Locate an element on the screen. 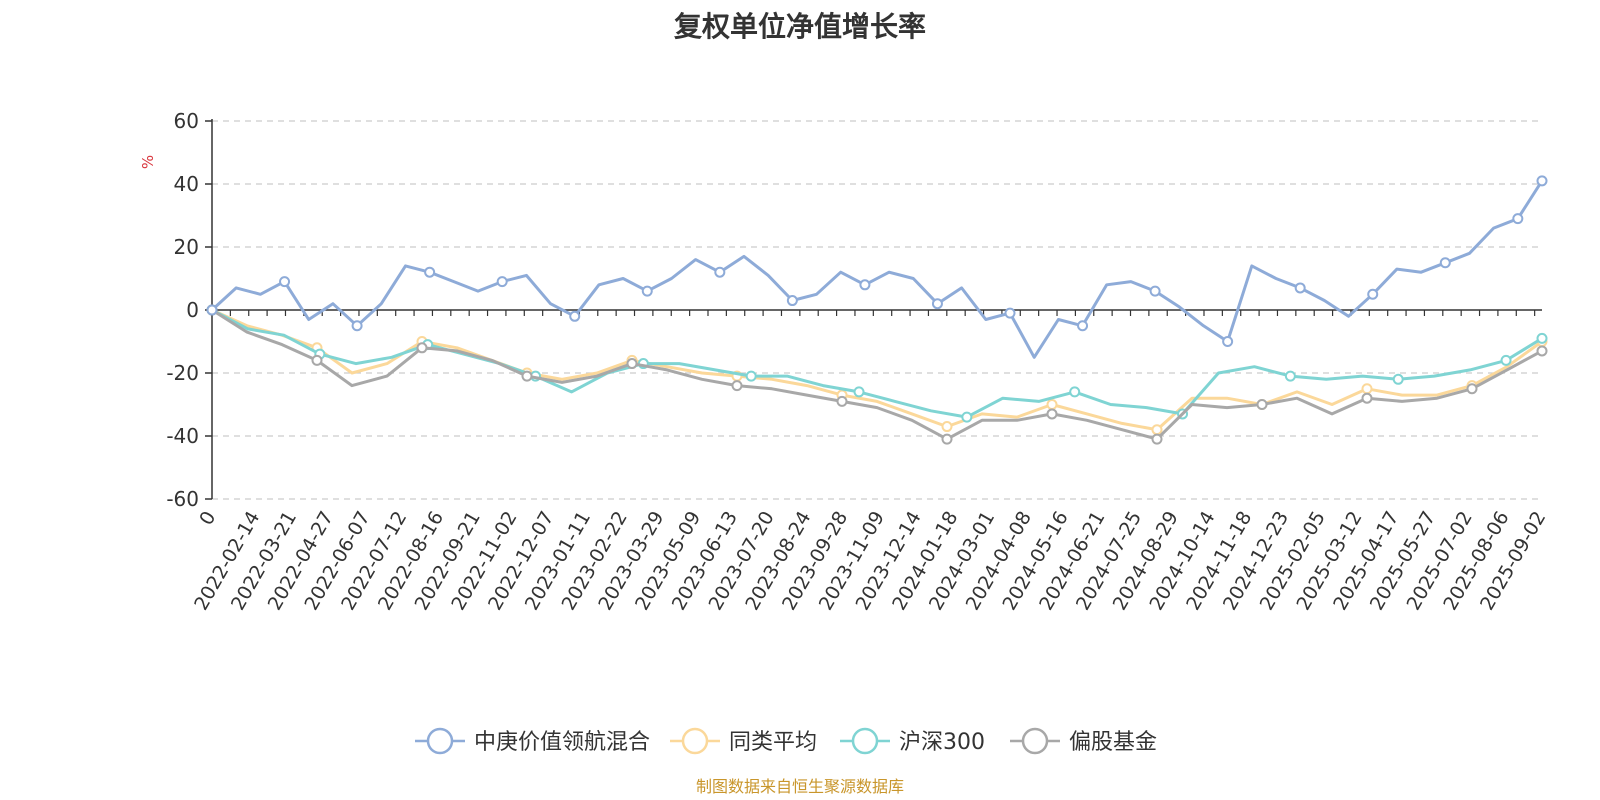 This screenshot has height=800, width=1600. y-tick-label: -60 is located at coordinates (182, 499).